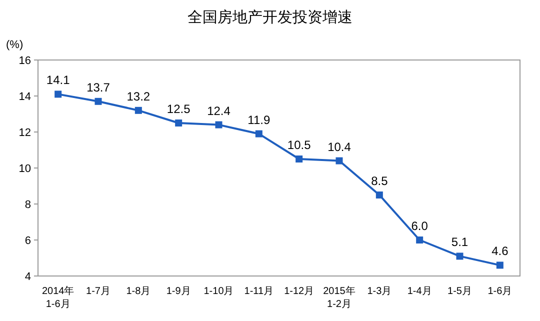 Image resolution: width=540 pixels, height=321 pixels. I want to click on data-label: 14.1, so click(58, 80).